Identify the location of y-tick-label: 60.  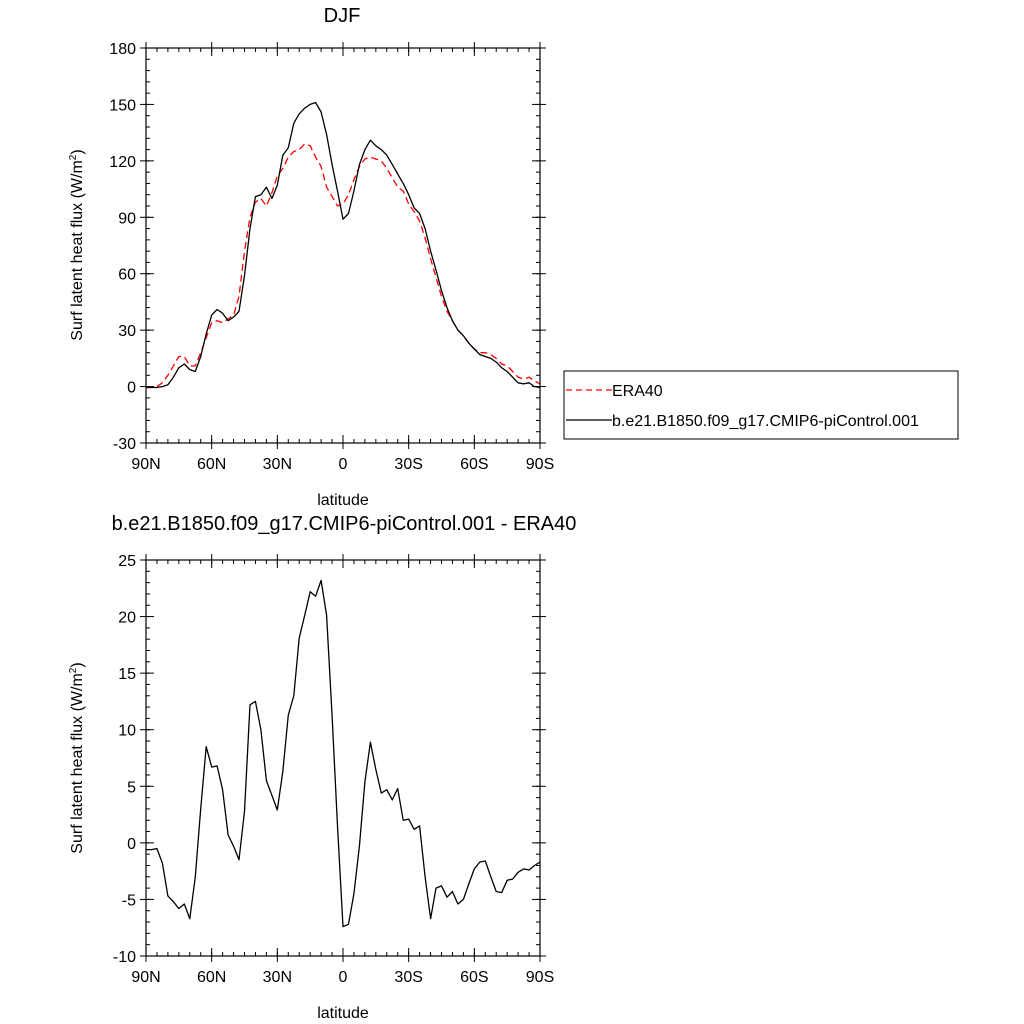
(127, 275).